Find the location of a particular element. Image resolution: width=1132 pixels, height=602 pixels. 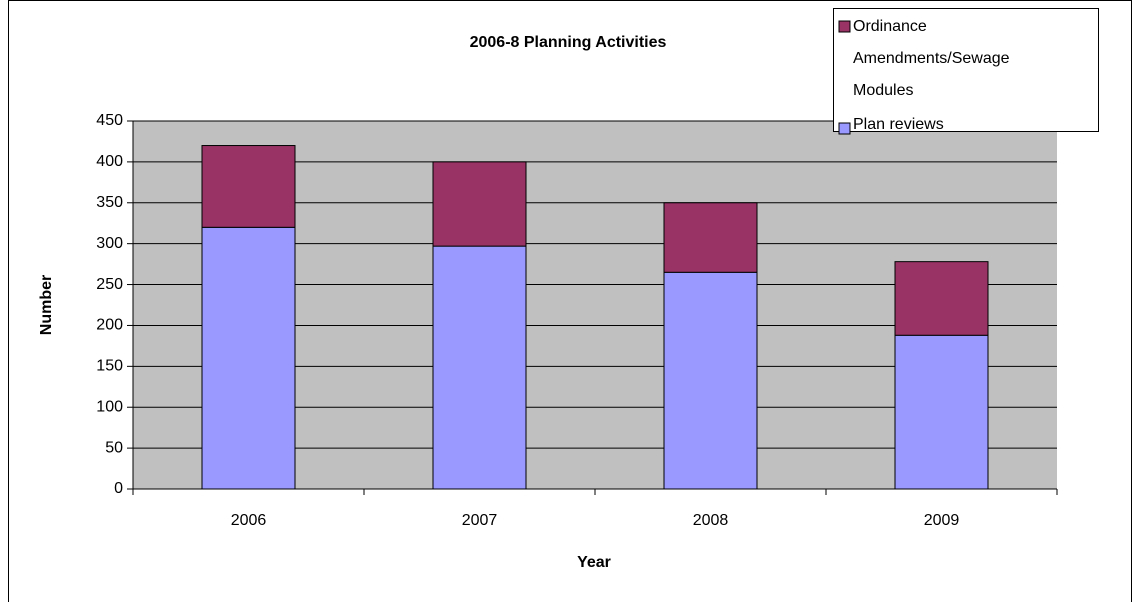

legend-item: Ordinance Amendments/Sewage Modules is located at coordinates (931, 58).